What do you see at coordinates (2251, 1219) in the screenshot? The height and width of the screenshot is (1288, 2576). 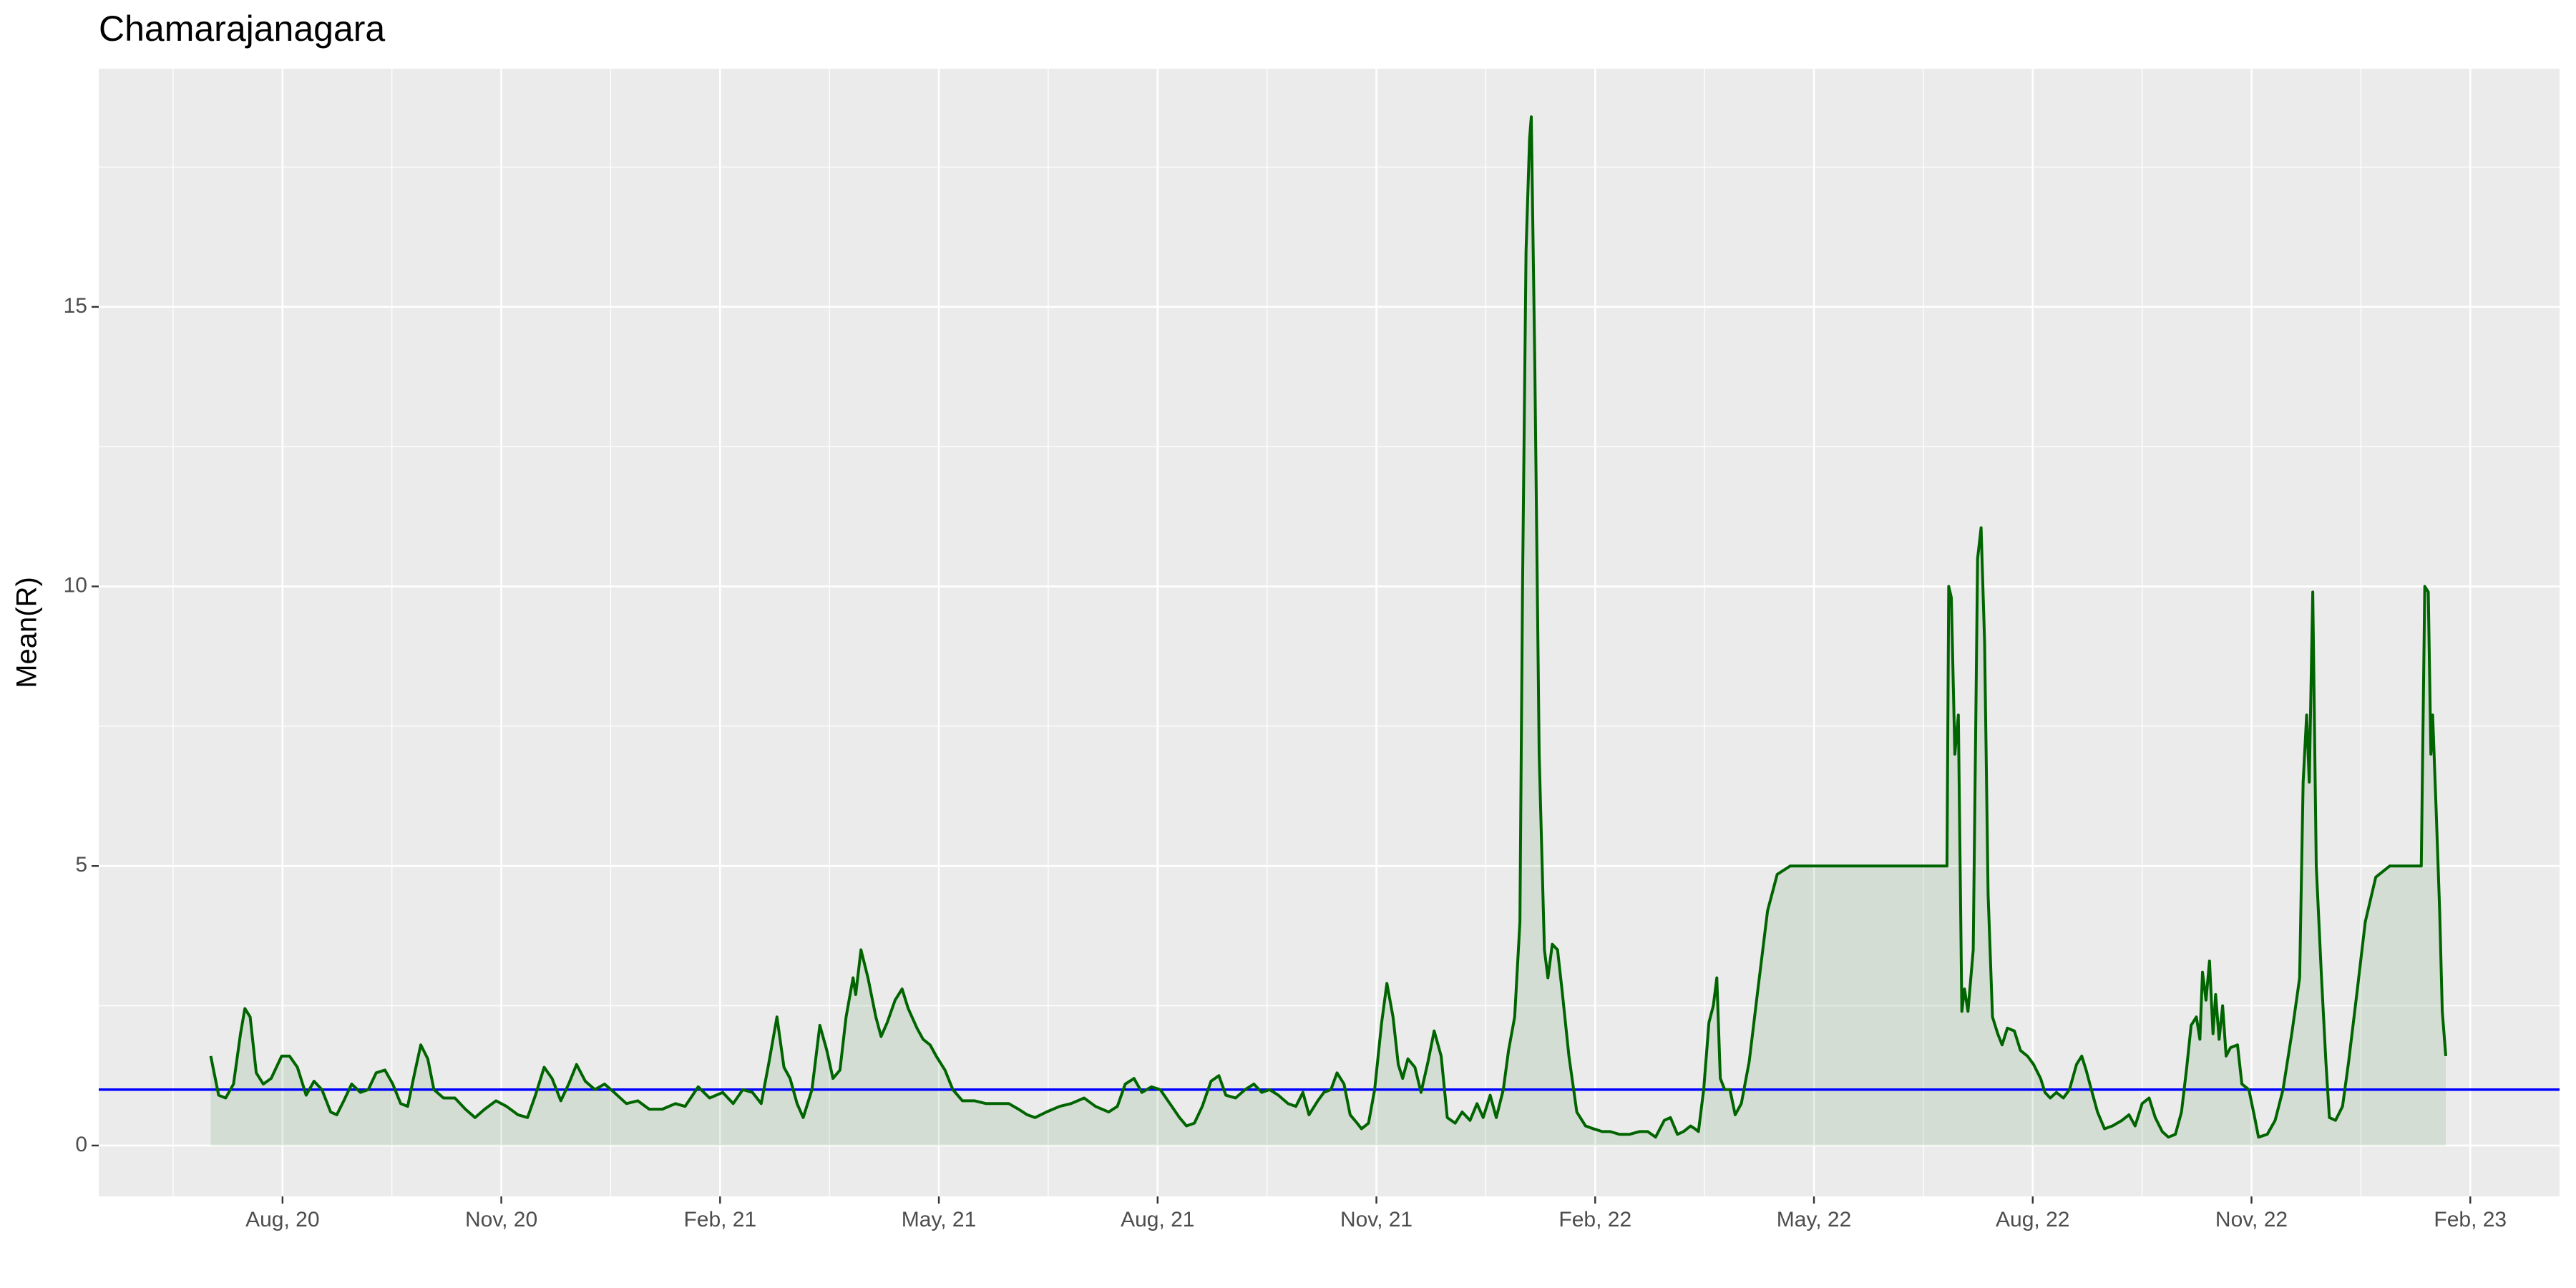 I see `x-tick-label: Nov, 22` at bounding box center [2251, 1219].